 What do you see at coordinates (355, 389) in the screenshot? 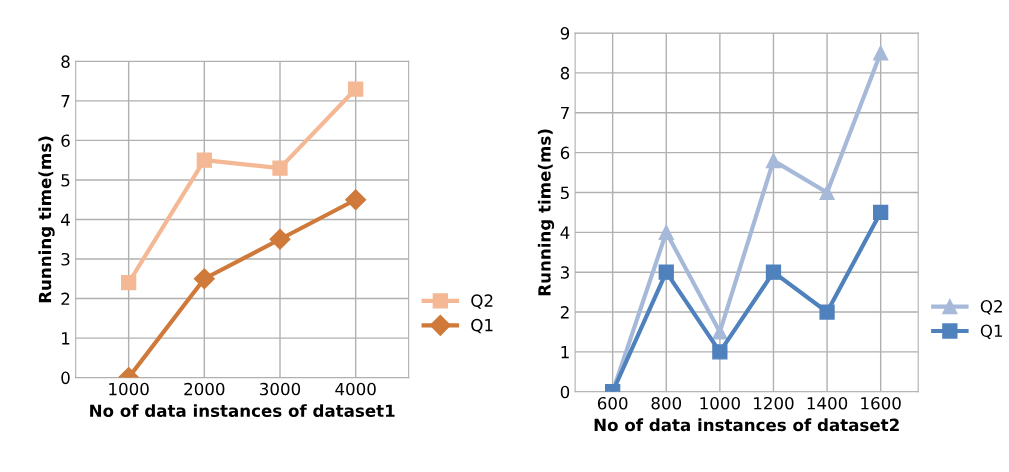
I see `x-tick-label: 4000` at bounding box center [355, 389].